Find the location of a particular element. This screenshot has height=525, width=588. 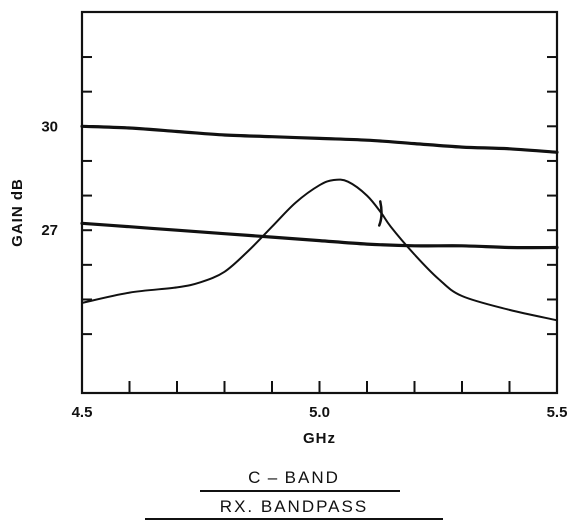

x-tick-label: 4.5 is located at coordinates (82, 412).